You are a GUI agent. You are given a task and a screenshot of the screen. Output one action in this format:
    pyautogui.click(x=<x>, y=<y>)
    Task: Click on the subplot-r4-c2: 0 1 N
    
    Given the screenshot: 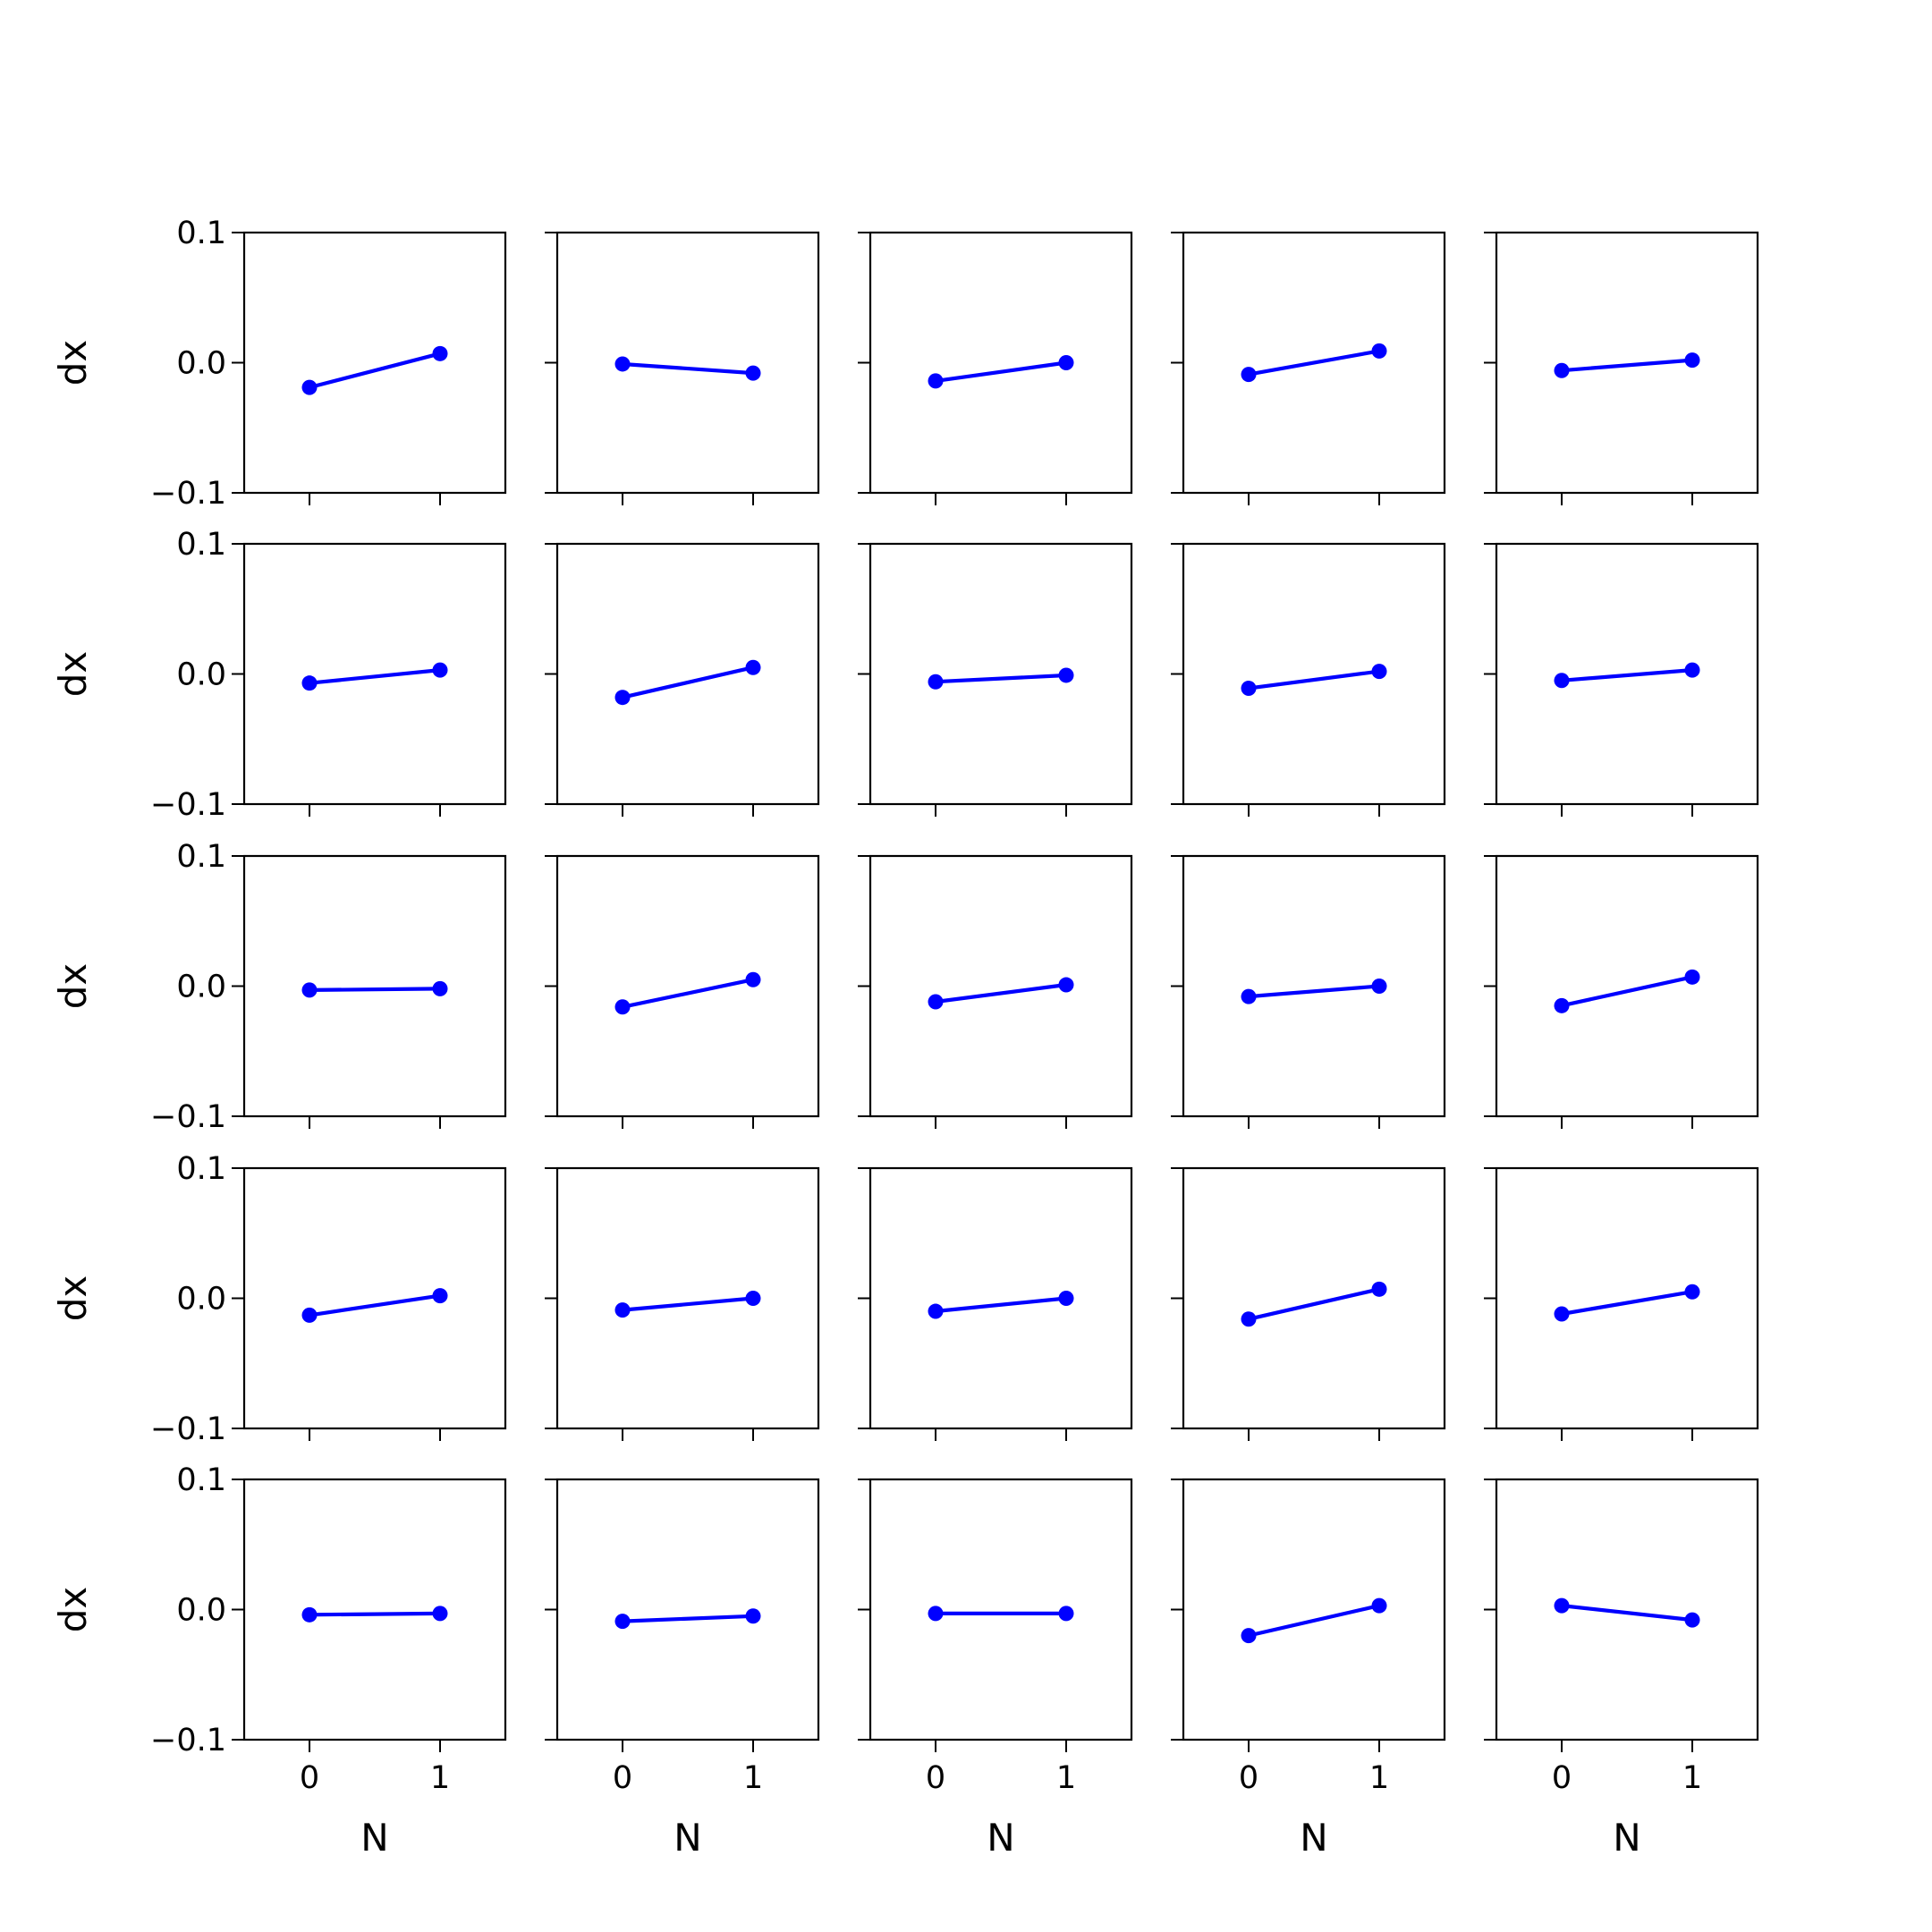 What is the action you would take?
    pyautogui.click(x=995, y=1669)
    